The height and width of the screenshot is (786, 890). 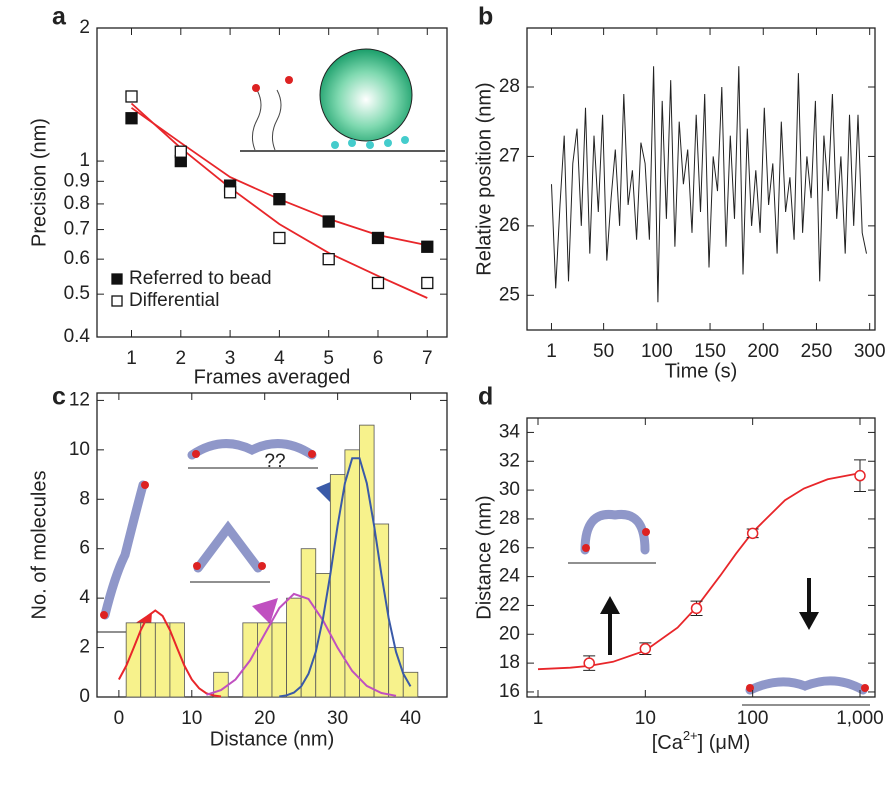 What do you see at coordinates (328, 358) in the screenshot?
I see `x-tick-label: 5` at bounding box center [328, 358].